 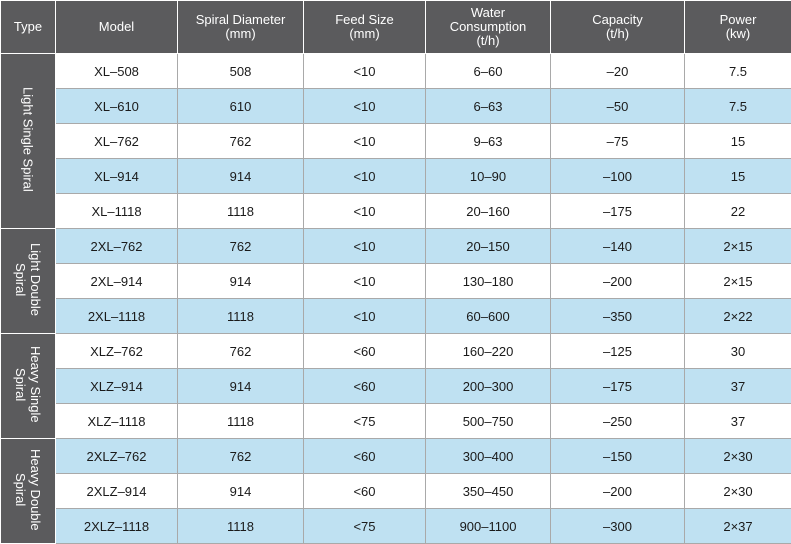 I want to click on table-row: XL–762 762 <10 9–63 –75 15, so click(x=396, y=141).